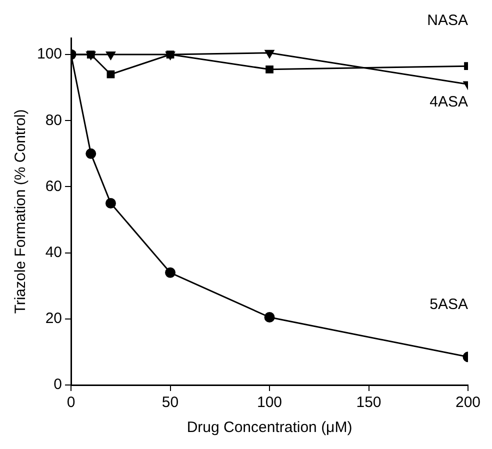 Image resolution: width=492 pixels, height=449 pixels. Describe the element at coordinates (170, 403) in the screenshot. I see `x-tick-label: 50` at that location.